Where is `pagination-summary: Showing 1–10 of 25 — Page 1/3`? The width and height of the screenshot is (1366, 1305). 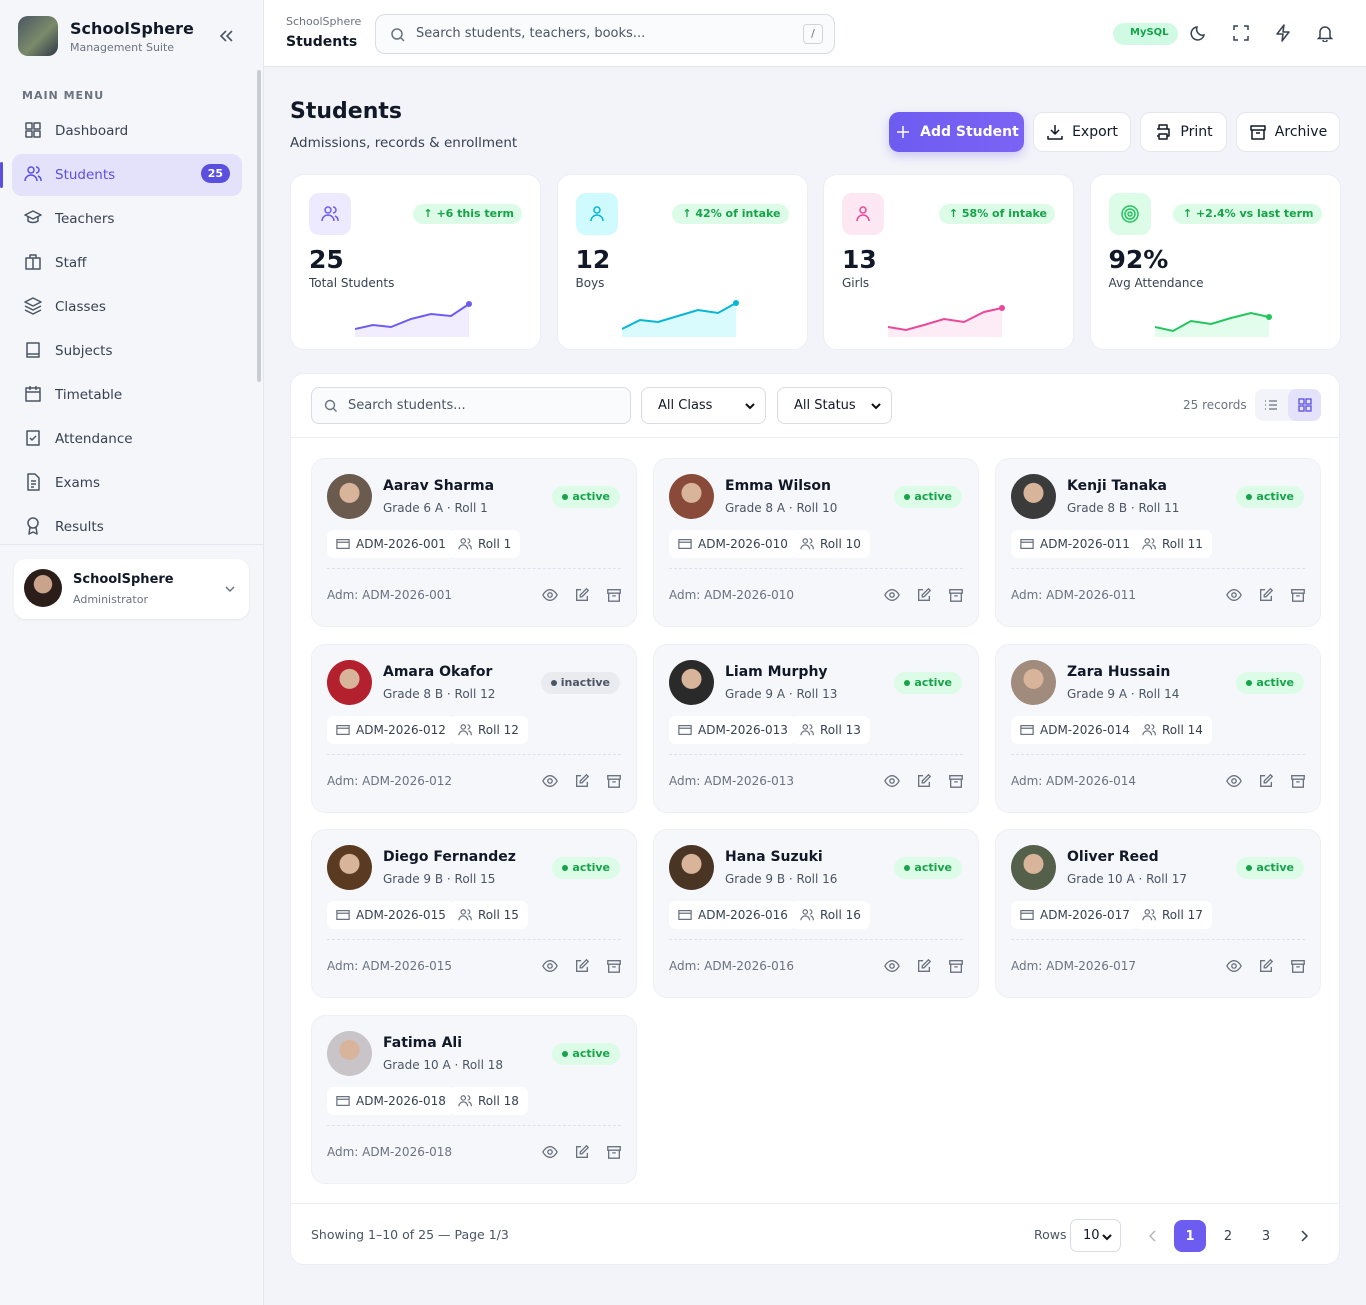 pagination-summary: Showing 1–10 of 25 — Page 1/3 is located at coordinates (410, 1234).